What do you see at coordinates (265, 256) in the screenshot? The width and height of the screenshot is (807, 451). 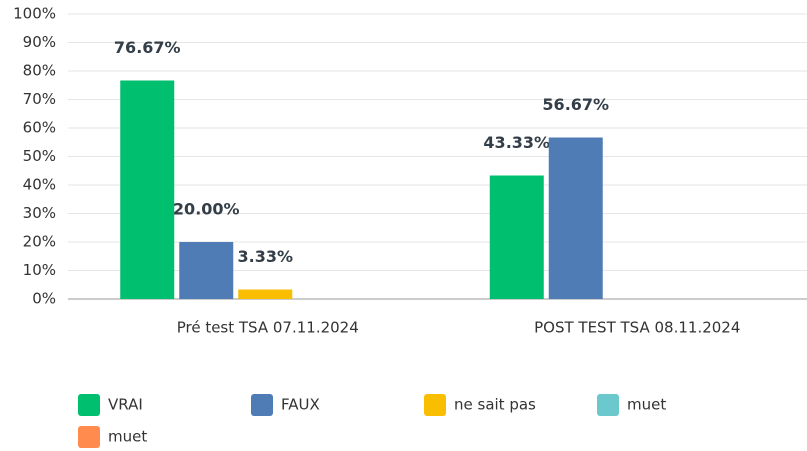 I see `data-label: 3.33%` at bounding box center [265, 256].